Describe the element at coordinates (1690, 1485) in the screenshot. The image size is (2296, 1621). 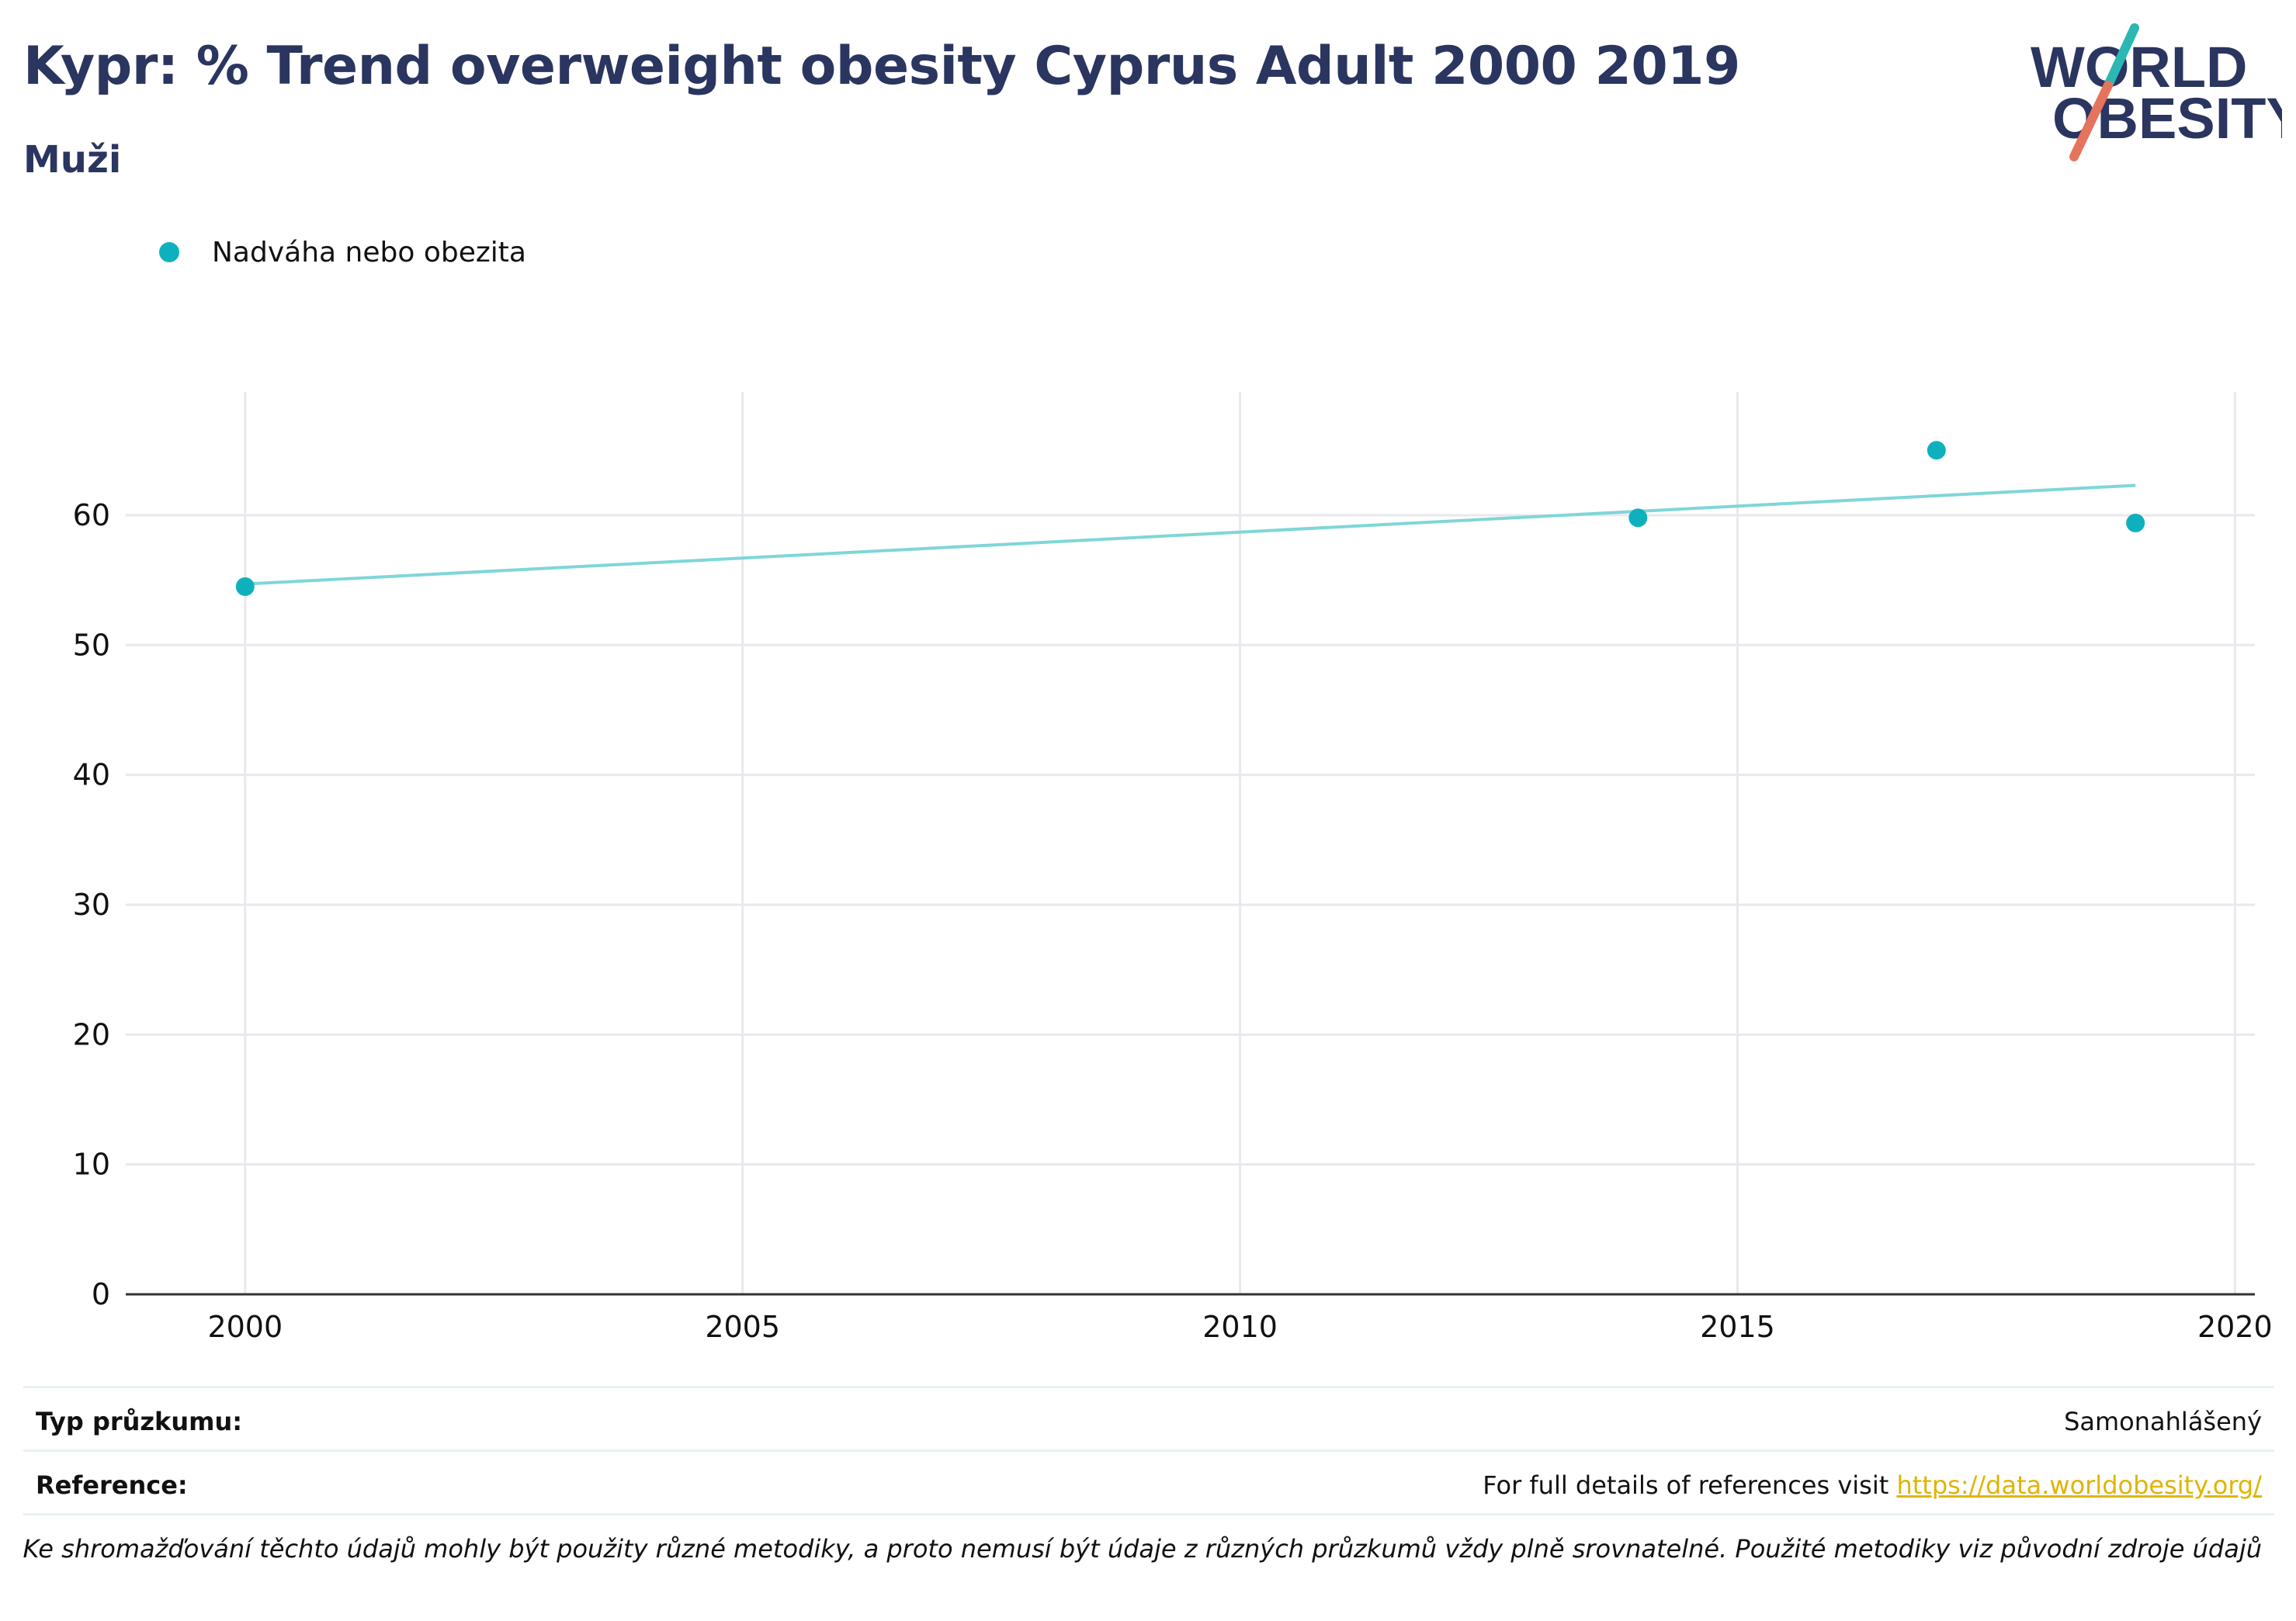
I see `reference-text: For full details of references visit` at that location.